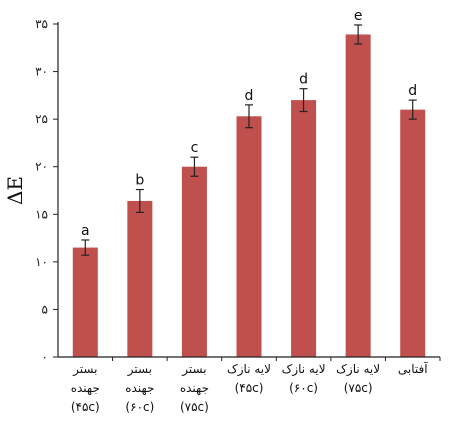 The height and width of the screenshot is (425, 454). I want to click on significance-letter-1: a, so click(85, 231).